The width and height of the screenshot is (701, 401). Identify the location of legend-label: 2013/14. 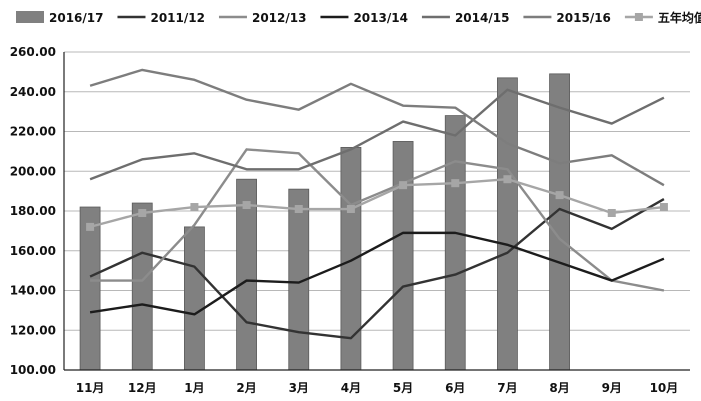
(380, 18).